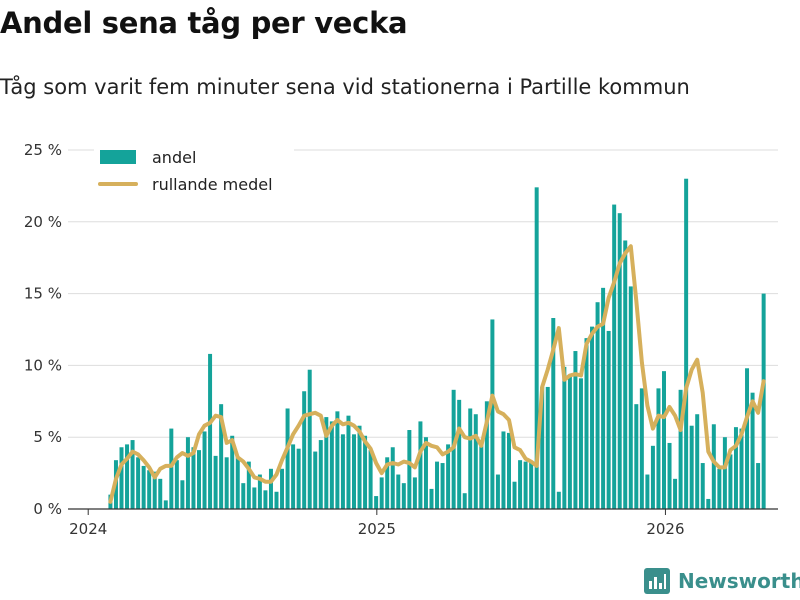 This screenshot has width=800, height=600. Describe the element at coordinates (212, 184) in the screenshot. I see `legend-label-rullande-medel: rullande medel` at that location.